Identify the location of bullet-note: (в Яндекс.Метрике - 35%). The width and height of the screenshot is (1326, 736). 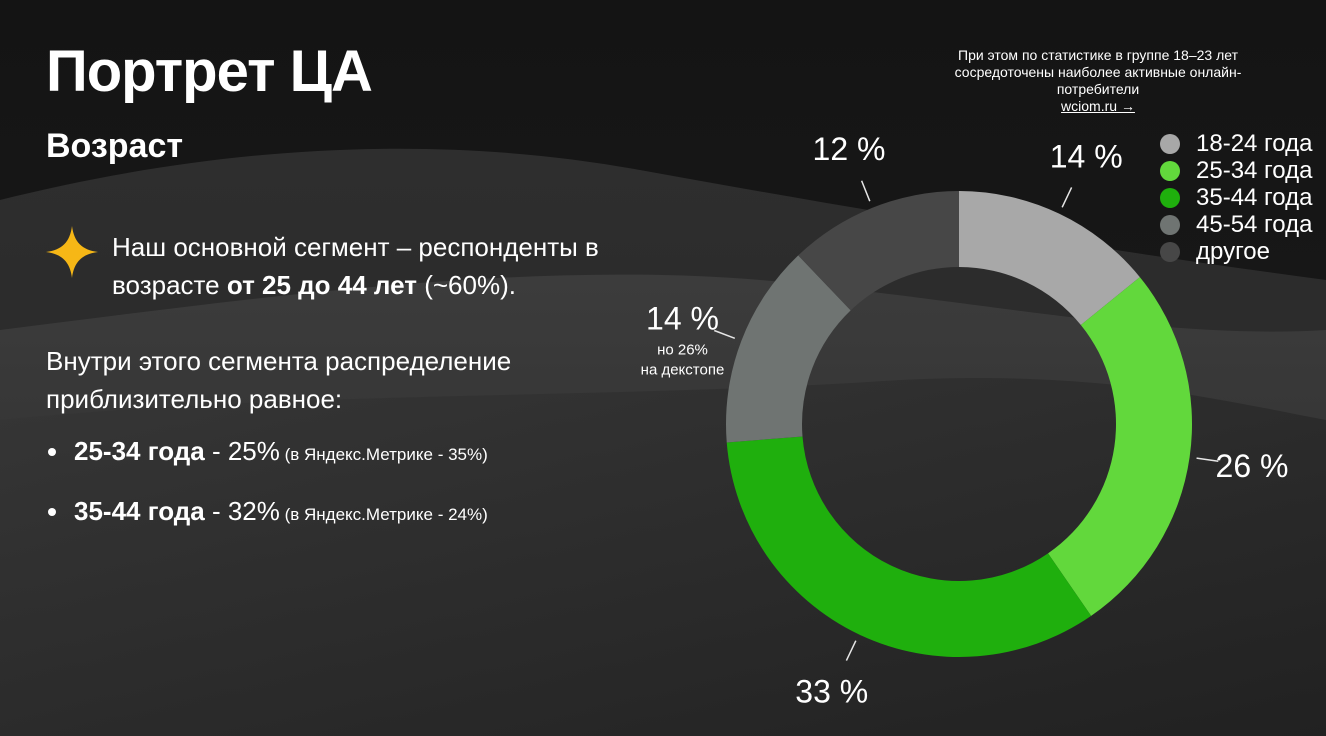
(383, 454).